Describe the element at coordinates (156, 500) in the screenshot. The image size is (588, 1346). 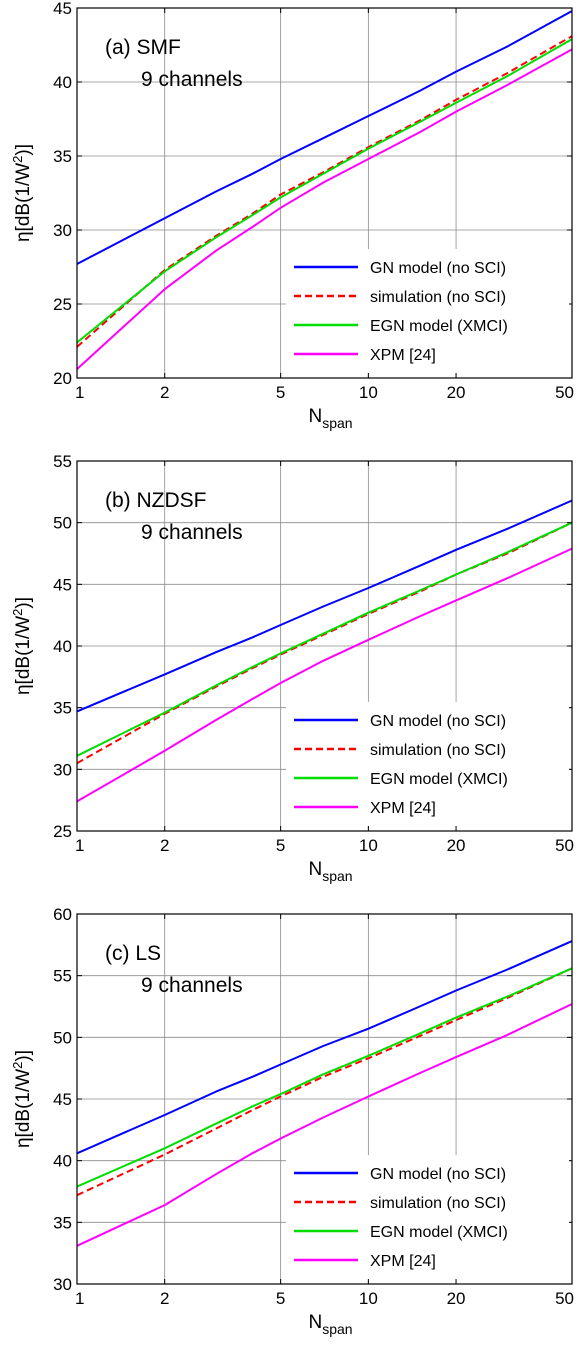
I see `panel-annotation: (b) NZDSF` at that location.